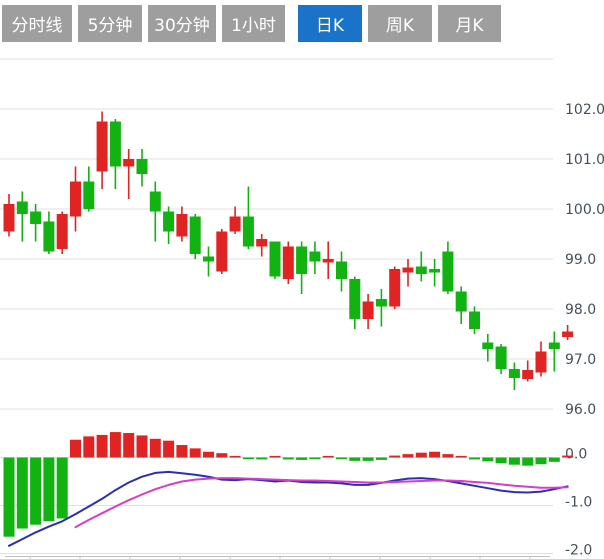  I want to click on timeframe-tabs: 分时线 5分钟 30分钟 1小时 日K 周K 月K, so click(251, 23).